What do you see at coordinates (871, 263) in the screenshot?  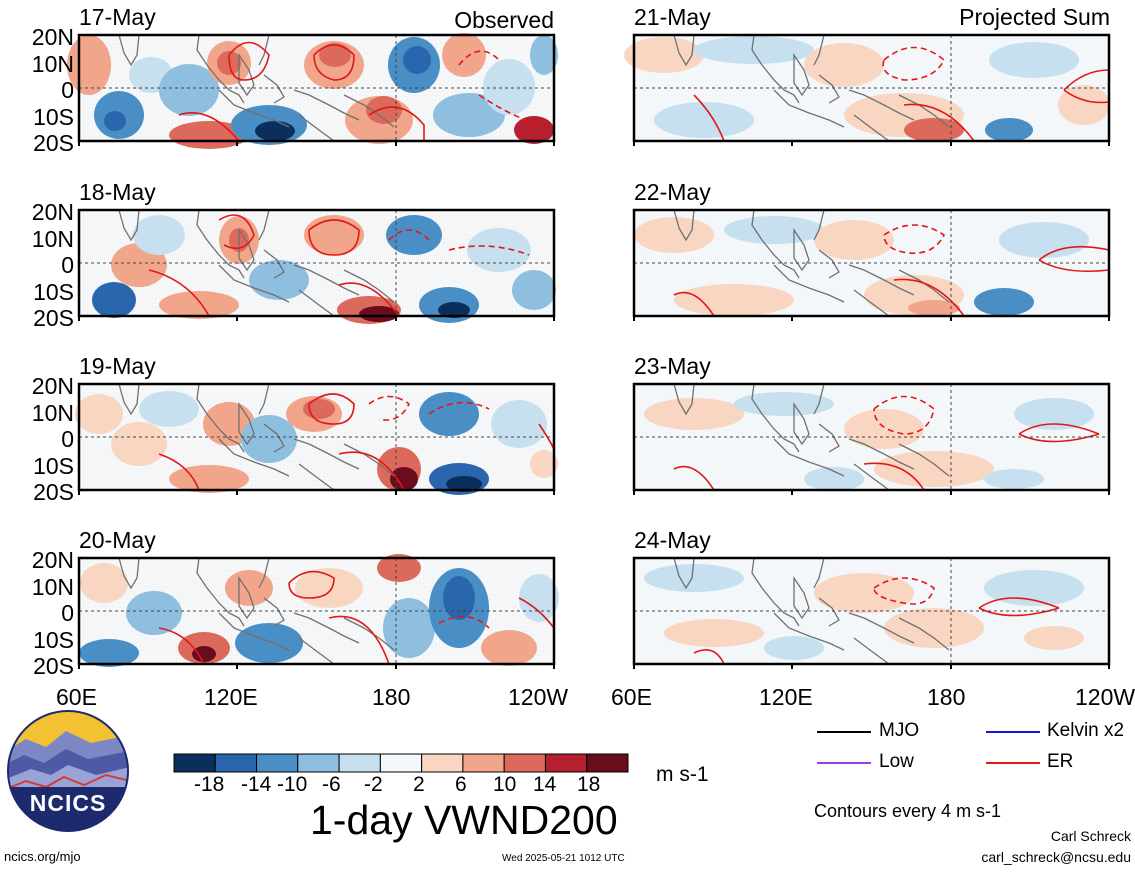 I see `projected-panel-22-may` at bounding box center [871, 263].